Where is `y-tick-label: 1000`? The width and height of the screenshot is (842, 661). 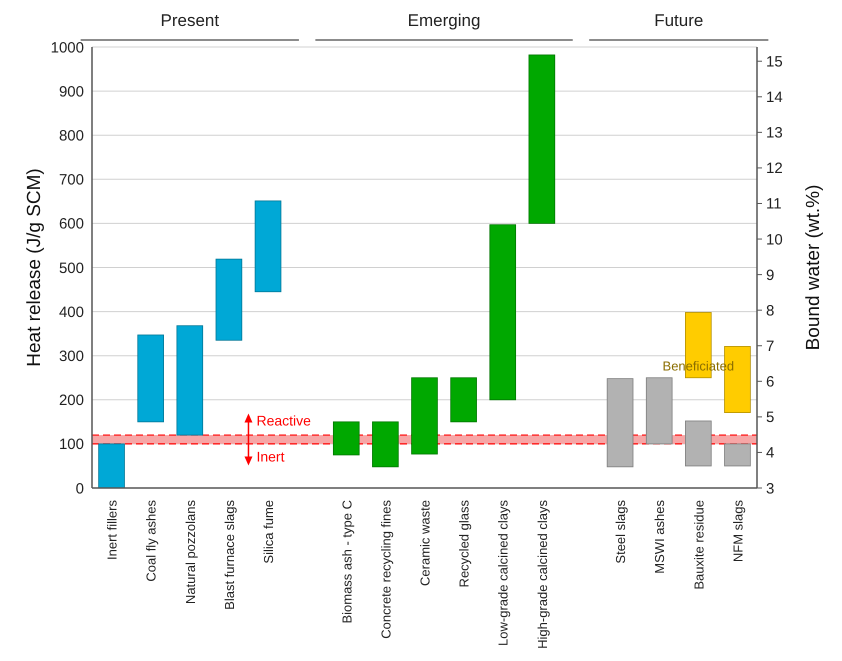 y-tick-label: 1000 is located at coordinates (67, 47).